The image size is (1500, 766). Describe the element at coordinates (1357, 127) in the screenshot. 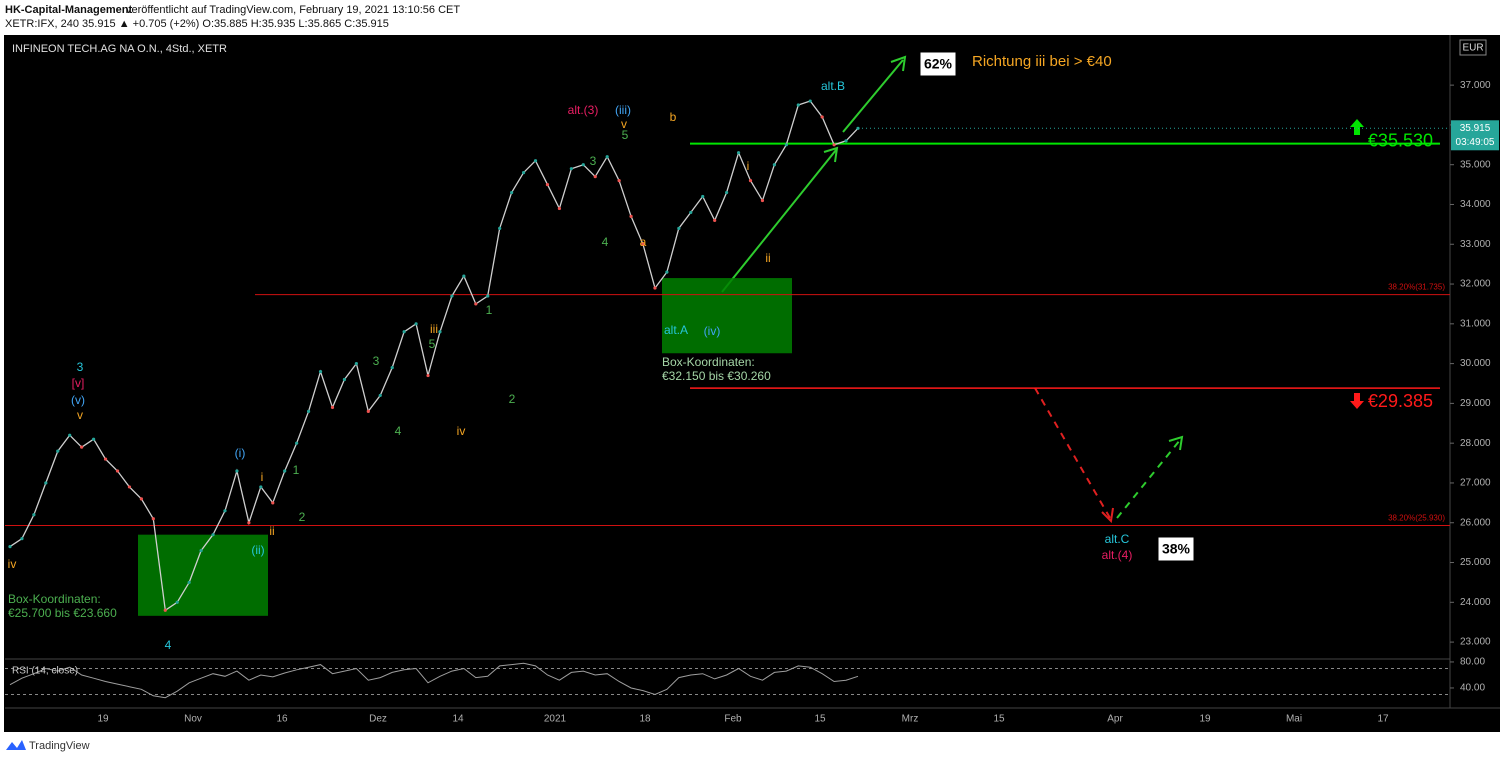

I see `up-icon` at that location.